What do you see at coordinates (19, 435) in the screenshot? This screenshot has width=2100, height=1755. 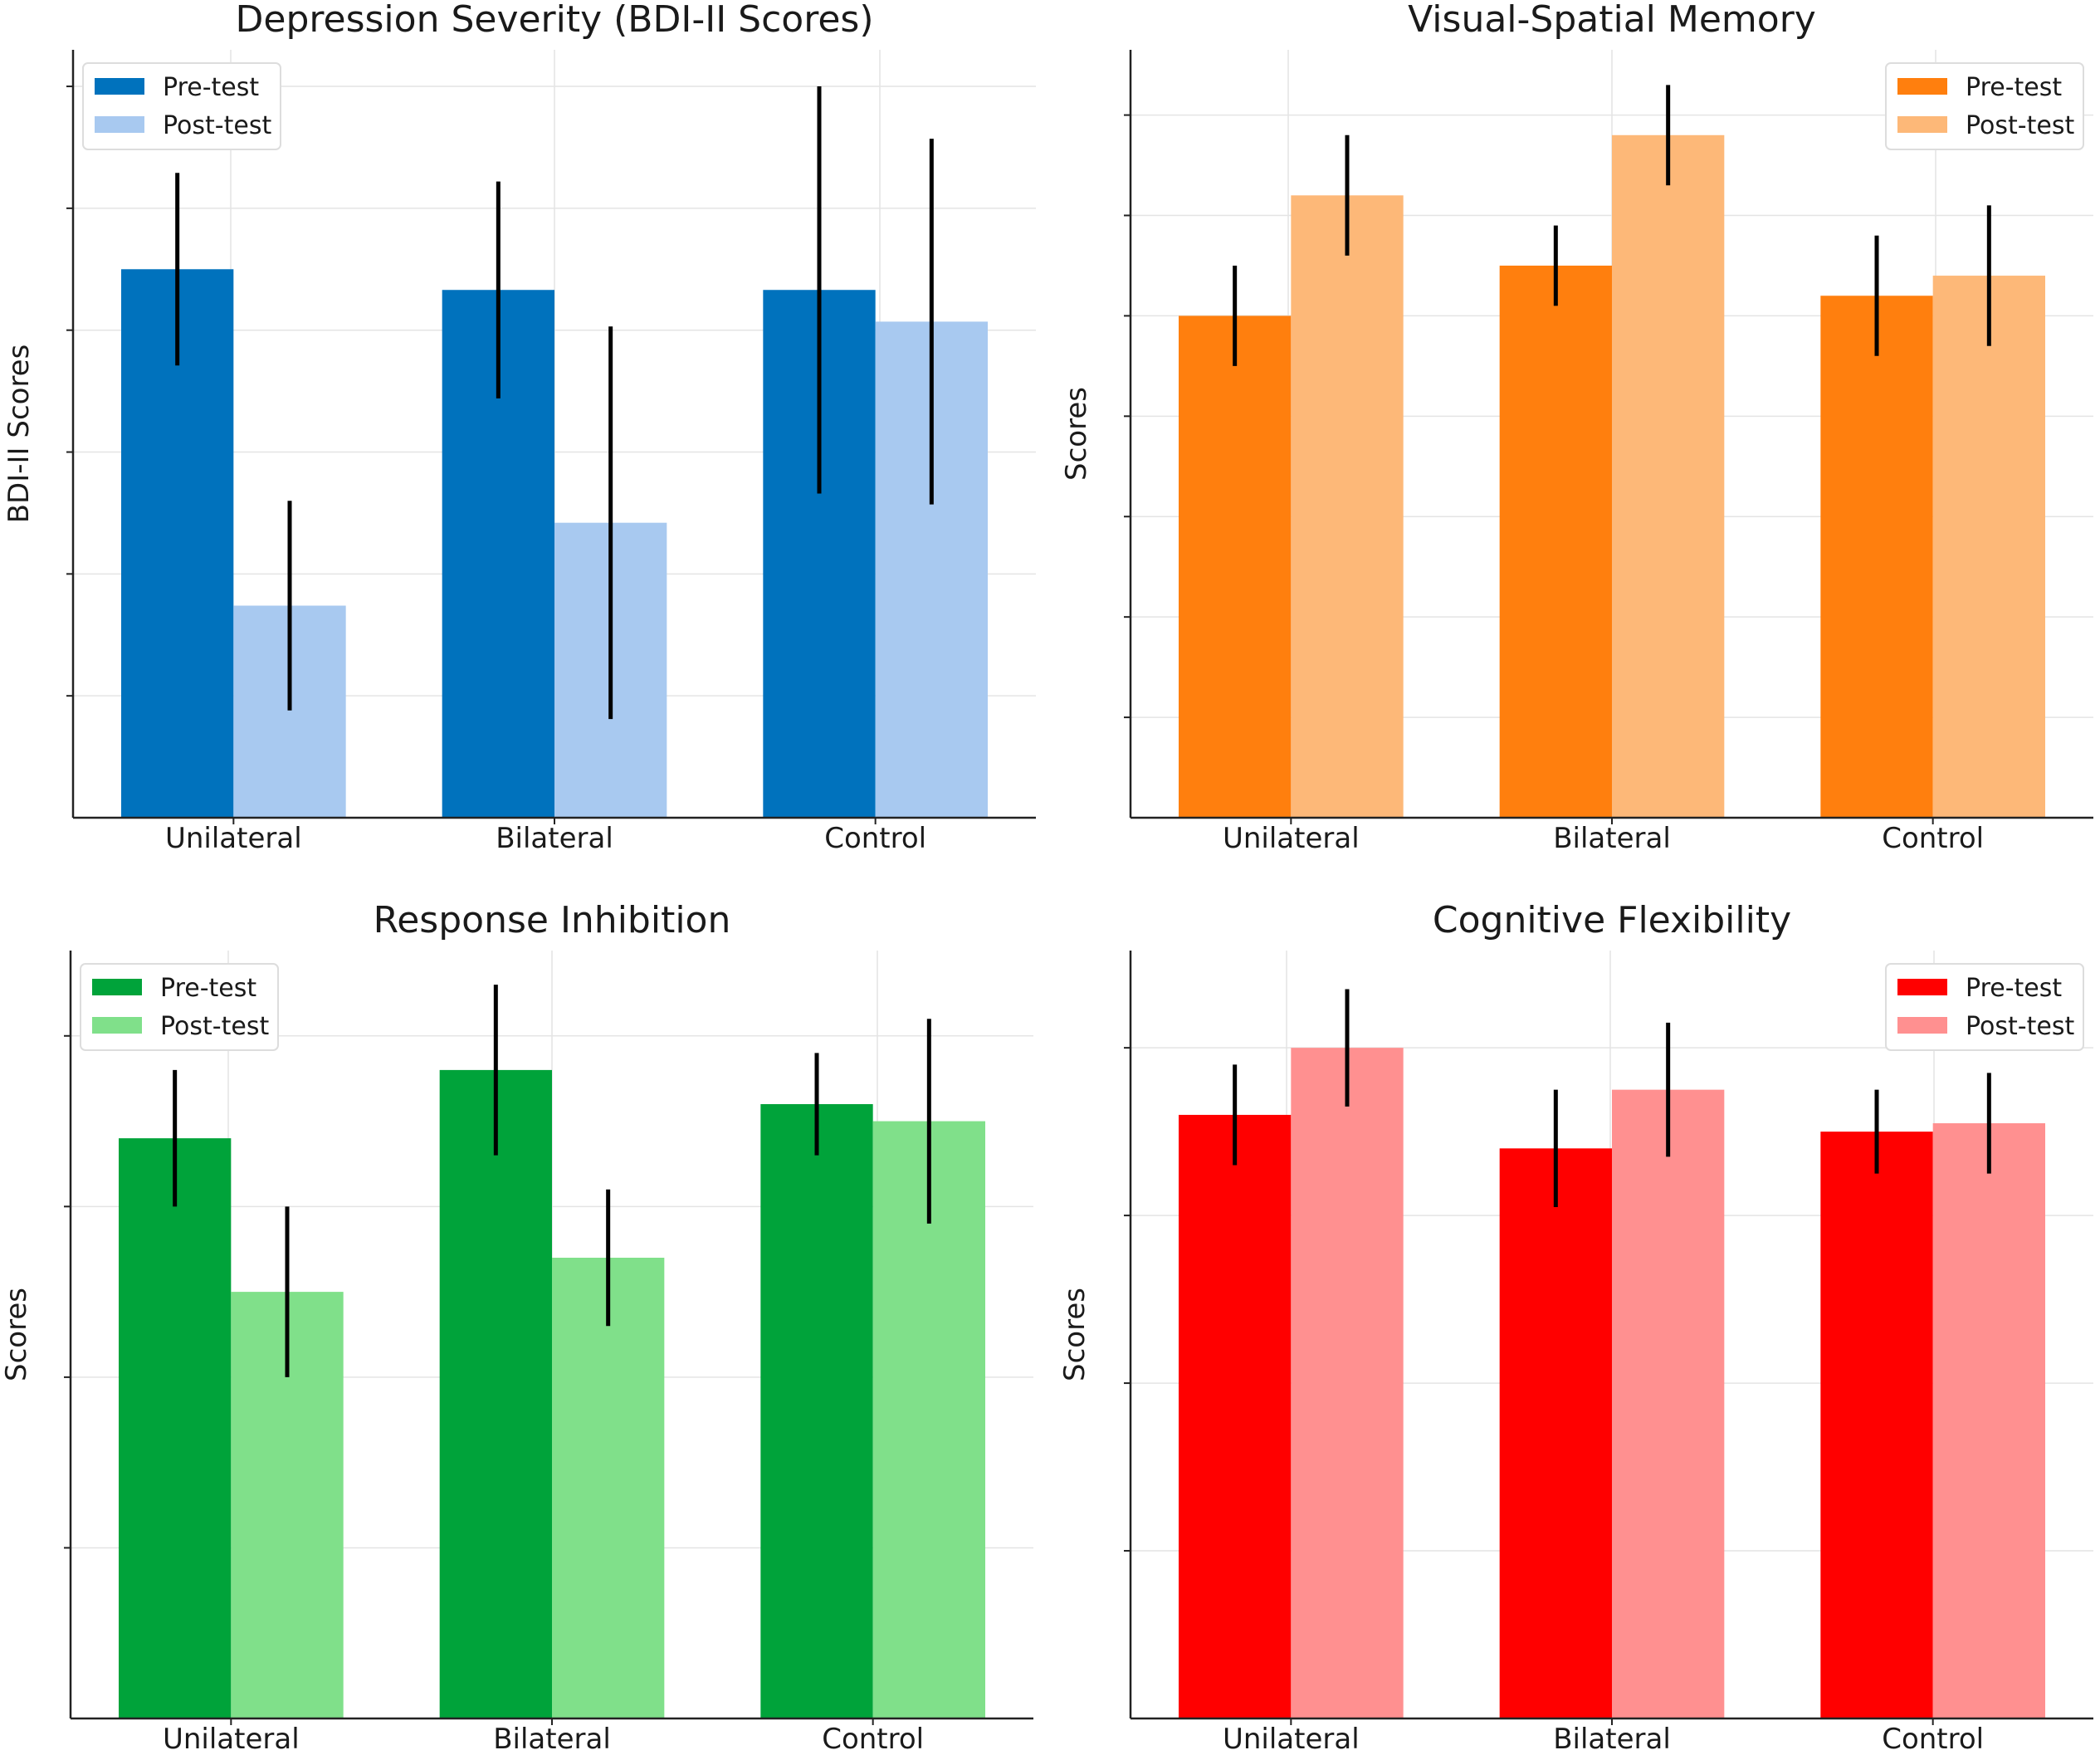 I see `y-axis-label: BDI-II Scores` at bounding box center [19, 435].